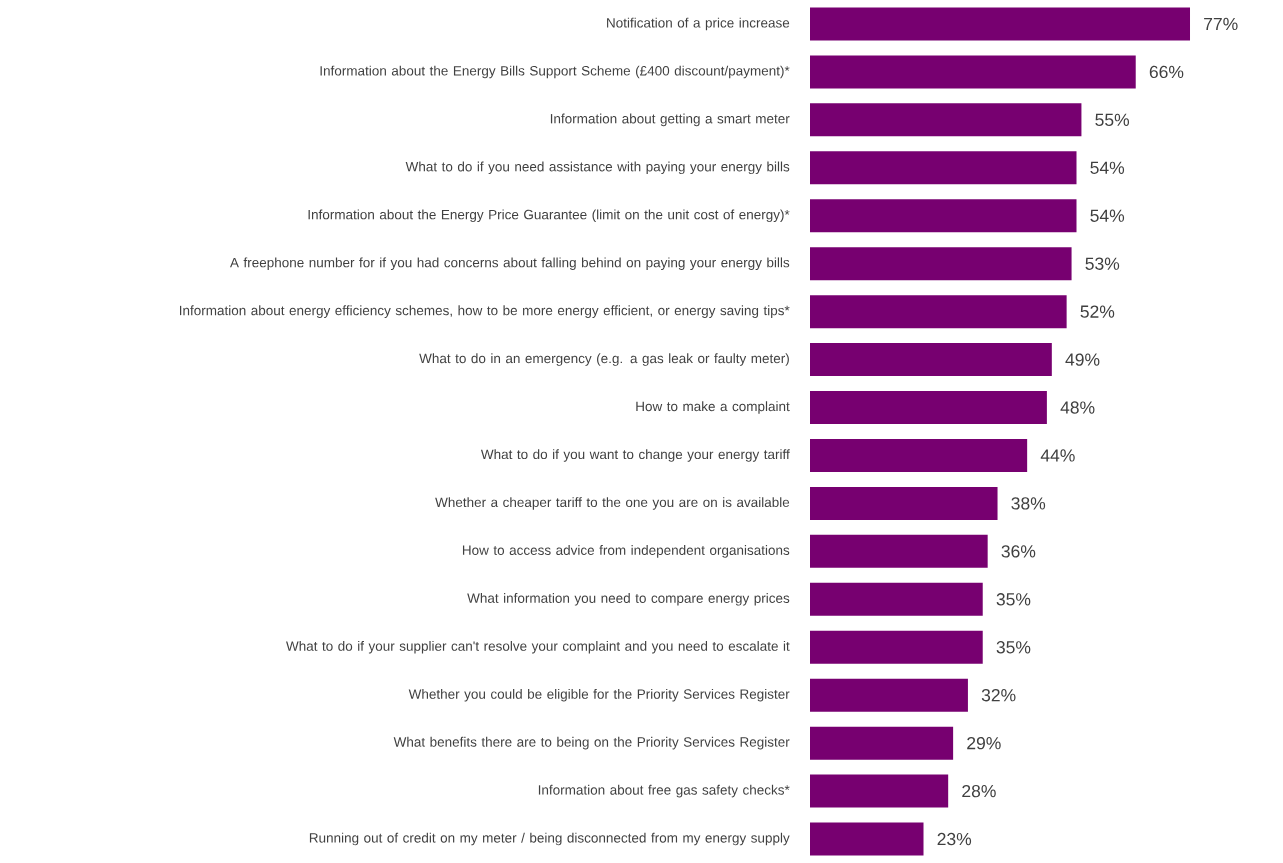 This screenshot has width=1283, height=863. What do you see at coordinates (664, 791) in the screenshot?
I see `y-tick-label: Information about free gas safety checks*` at bounding box center [664, 791].